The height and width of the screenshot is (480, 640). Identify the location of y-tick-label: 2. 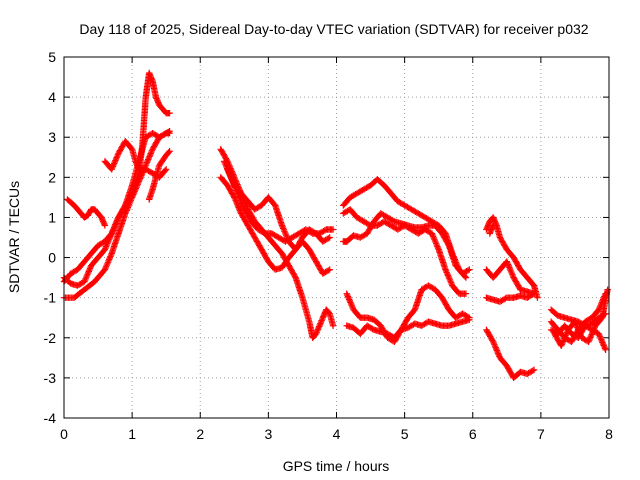
(52, 177).